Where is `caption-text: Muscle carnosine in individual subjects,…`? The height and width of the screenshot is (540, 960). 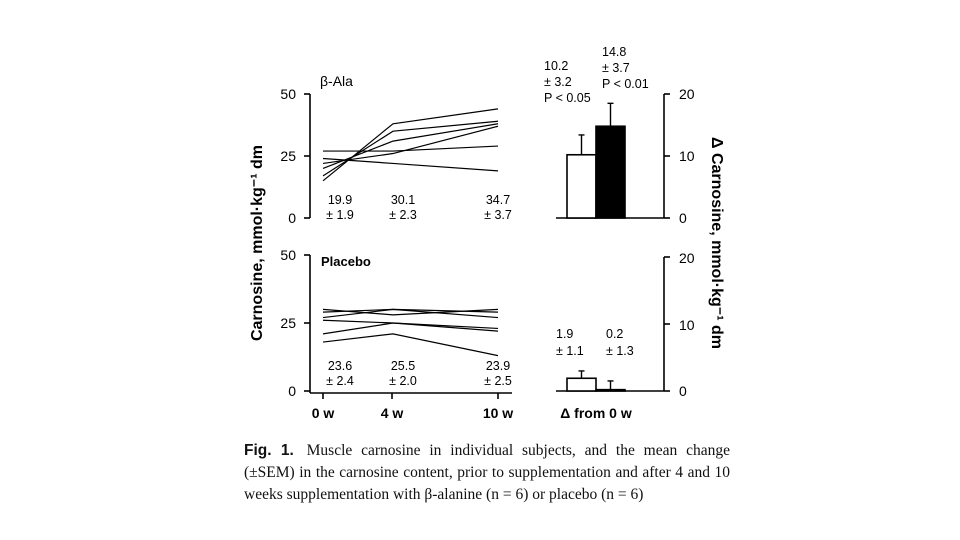 caption-text: Muscle carnosine in individual subjects,… is located at coordinates (487, 472).